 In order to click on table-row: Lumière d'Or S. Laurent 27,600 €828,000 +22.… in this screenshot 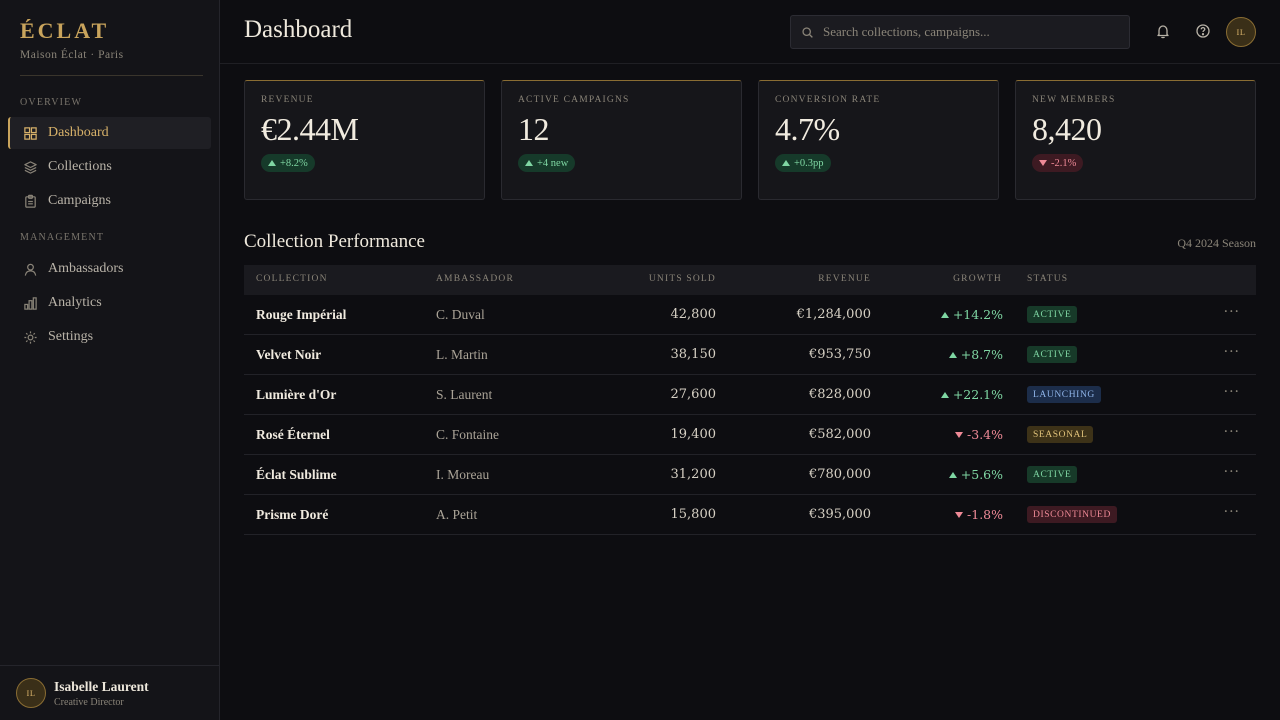, I will do `click(750, 395)`.